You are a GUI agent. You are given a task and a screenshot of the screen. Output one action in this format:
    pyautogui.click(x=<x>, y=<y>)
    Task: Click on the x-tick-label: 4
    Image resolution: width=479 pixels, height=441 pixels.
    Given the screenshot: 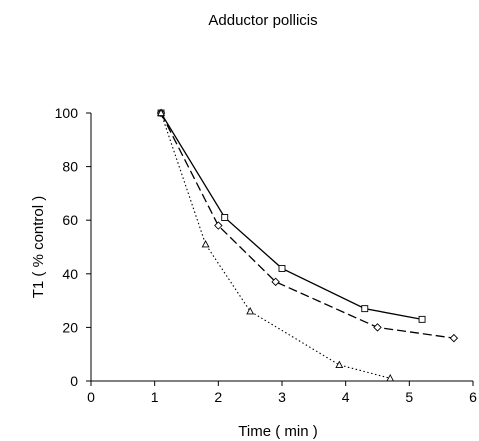 What is the action you would take?
    pyautogui.click(x=346, y=397)
    